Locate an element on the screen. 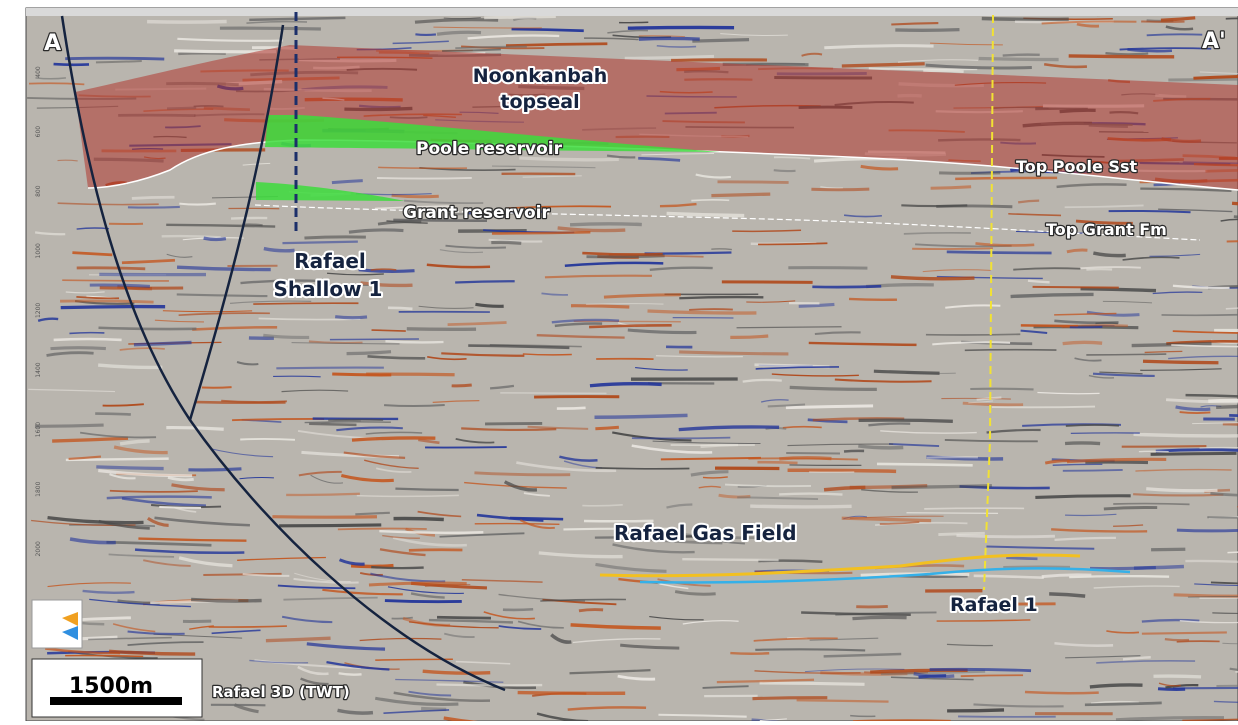 The width and height of the screenshot is (1238, 725). time-tick-label: 800 is located at coordinates (38, 191).